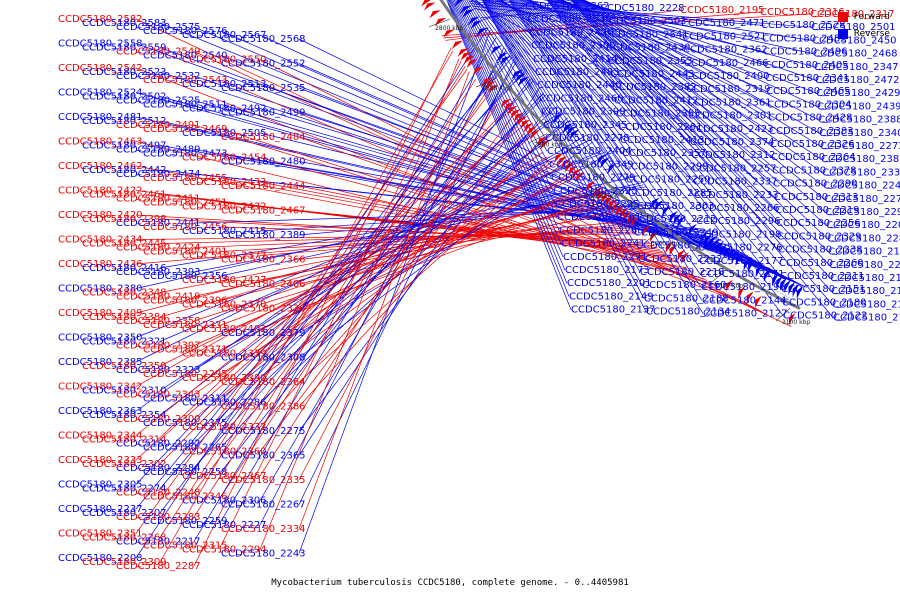 The width and height of the screenshot is (900, 600). What do you see at coordinates (224, 329) in the screenshot?
I see `gene-label: CCDC5180_2402` at bounding box center [224, 329].